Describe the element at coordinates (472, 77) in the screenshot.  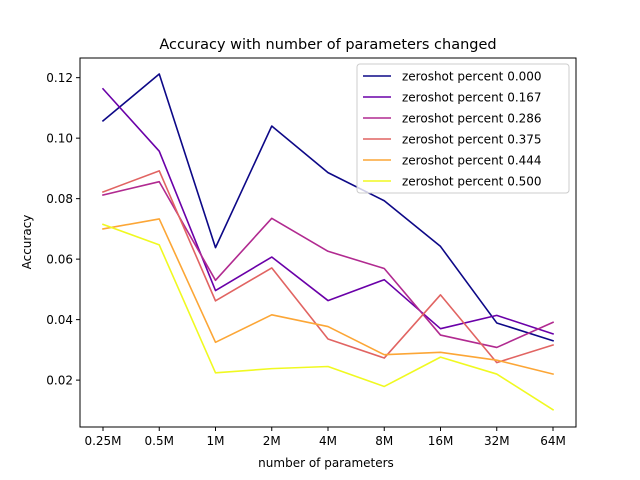
I see `legend-label-0: zeroshot percent 0.000` at that location.